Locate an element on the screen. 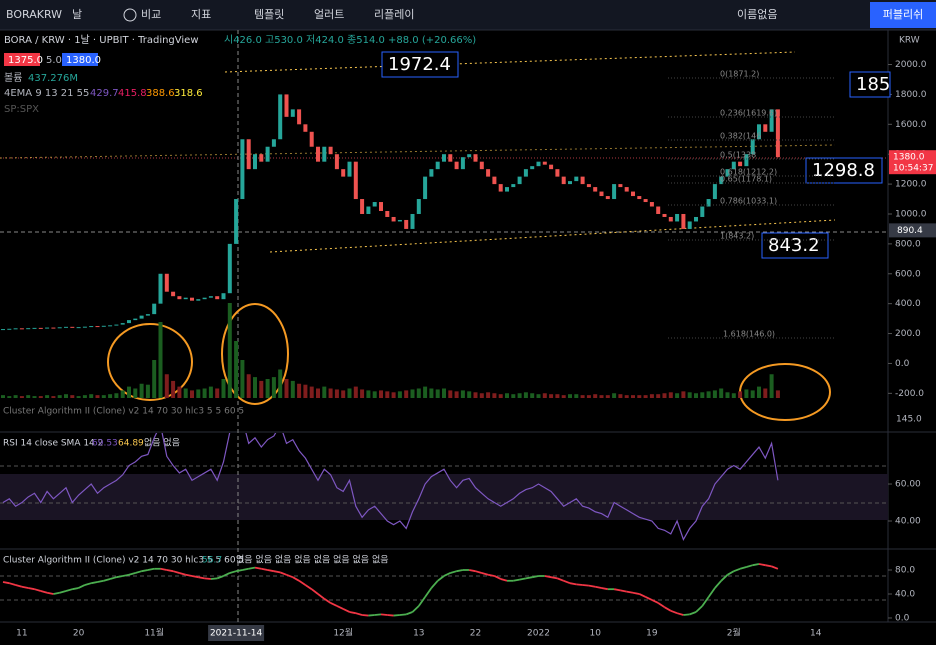 This screenshot has height=645, width=936. publish-button is located at coordinates (903, 15).